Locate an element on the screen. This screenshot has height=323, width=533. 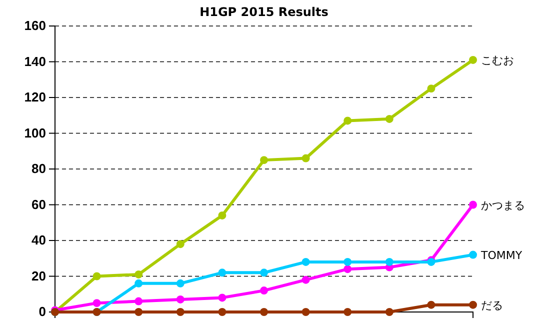
y-tick-label: 0 is located at coordinates (42, 312).